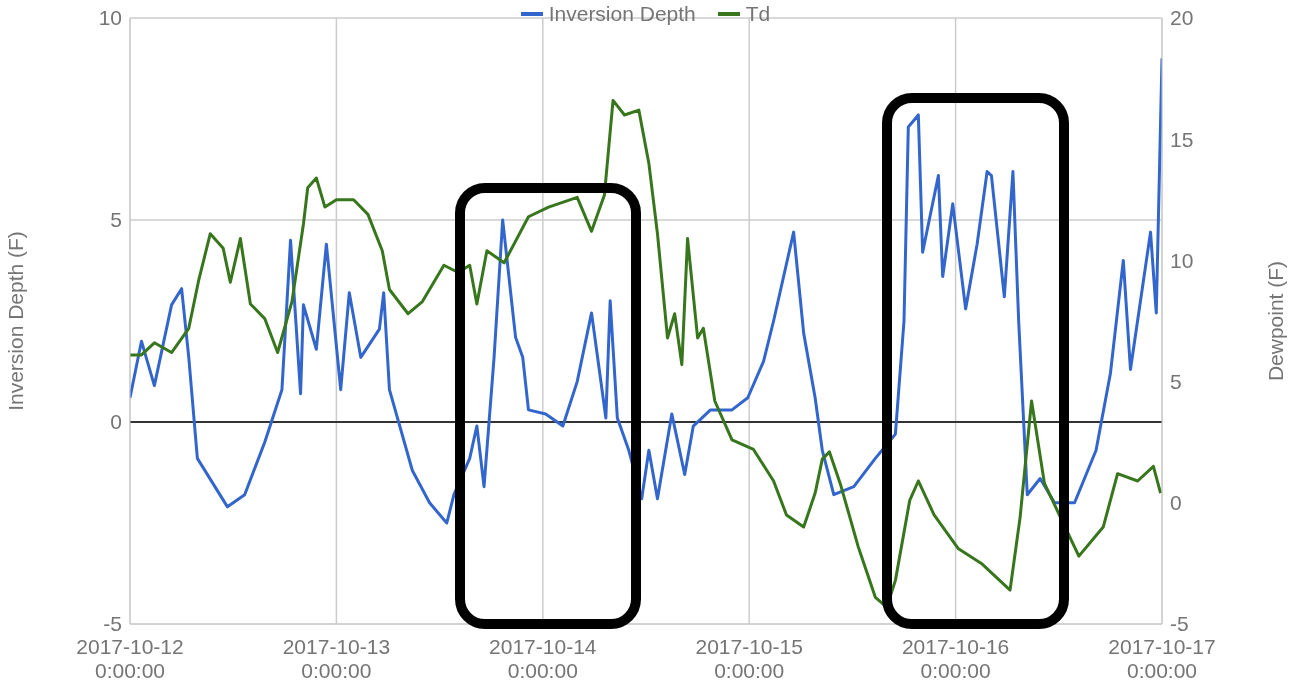  Describe the element at coordinates (1162, 658) in the screenshot. I see `x-tick-label: 2017-10-17 0:00:00` at that location.